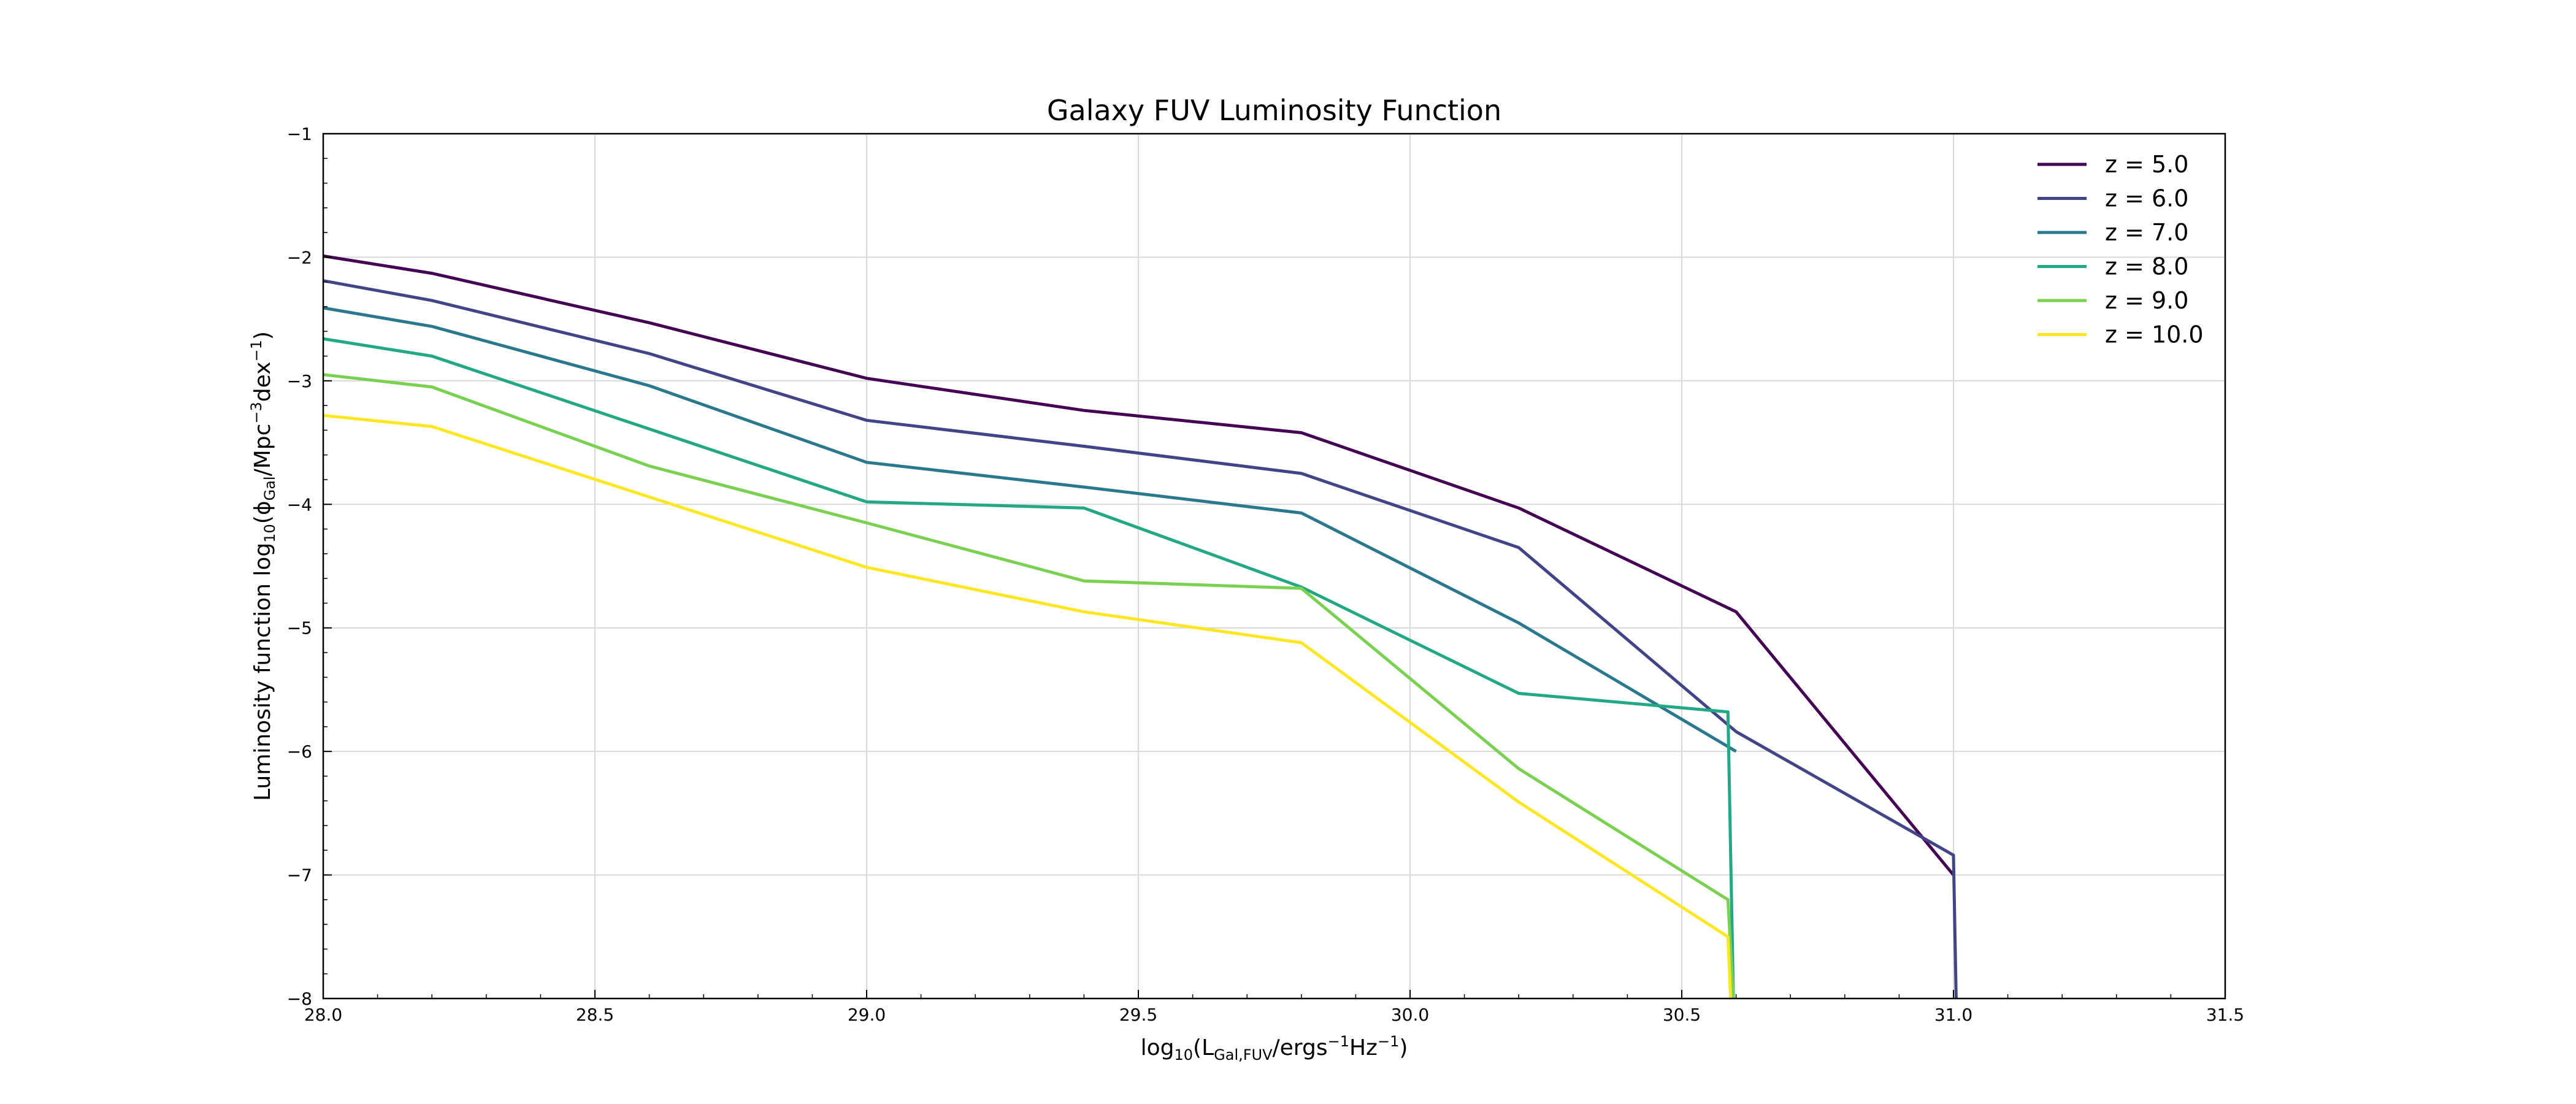 The image size is (2576, 1104). I want to click on x-tick-label: 28.0, so click(323, 1015).